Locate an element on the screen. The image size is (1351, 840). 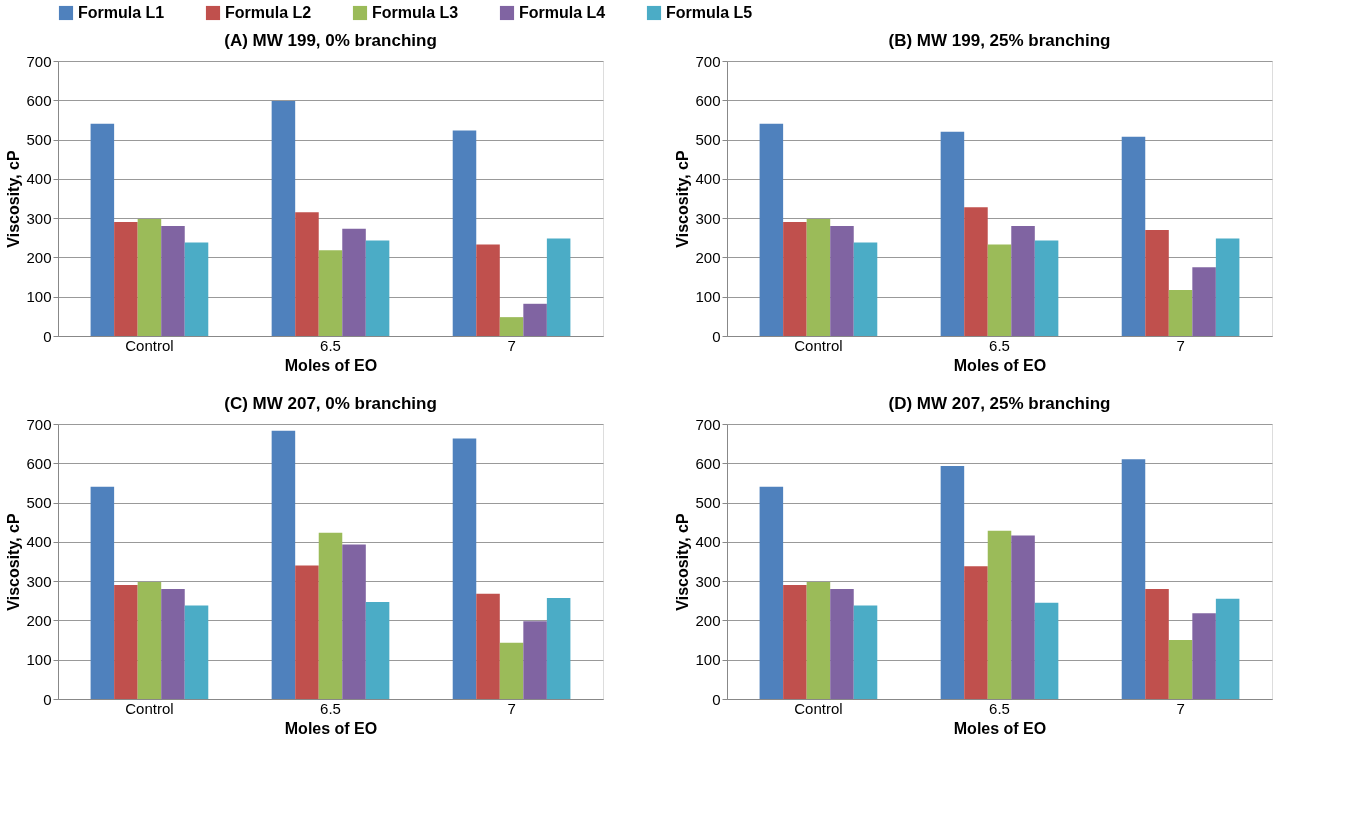
chart-title: (C) MW 207, 0% branching is located at coordinates (330, 403).